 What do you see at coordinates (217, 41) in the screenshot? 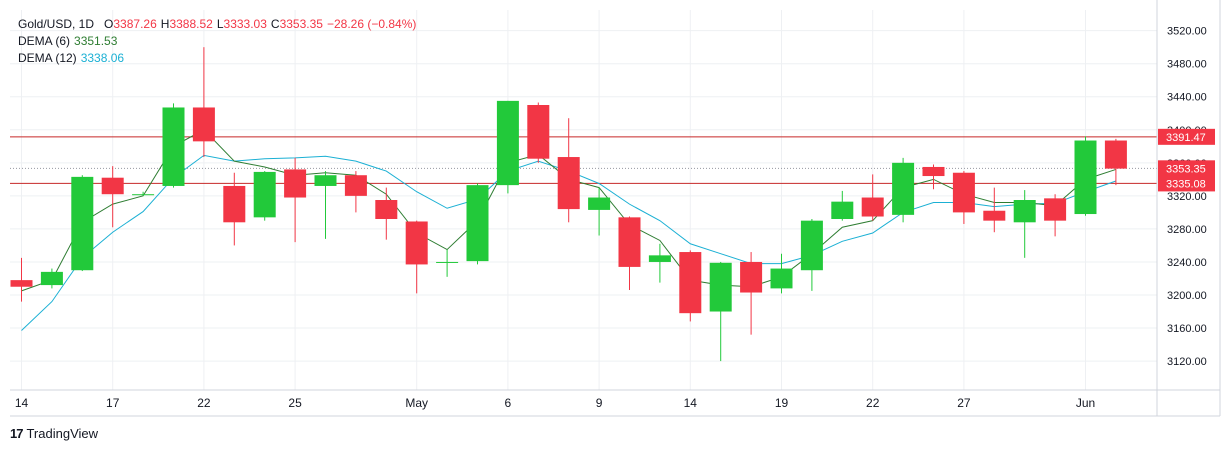
I see `dema6-row: DEMA (6) 3351.53` at bounding box center [217, 41].